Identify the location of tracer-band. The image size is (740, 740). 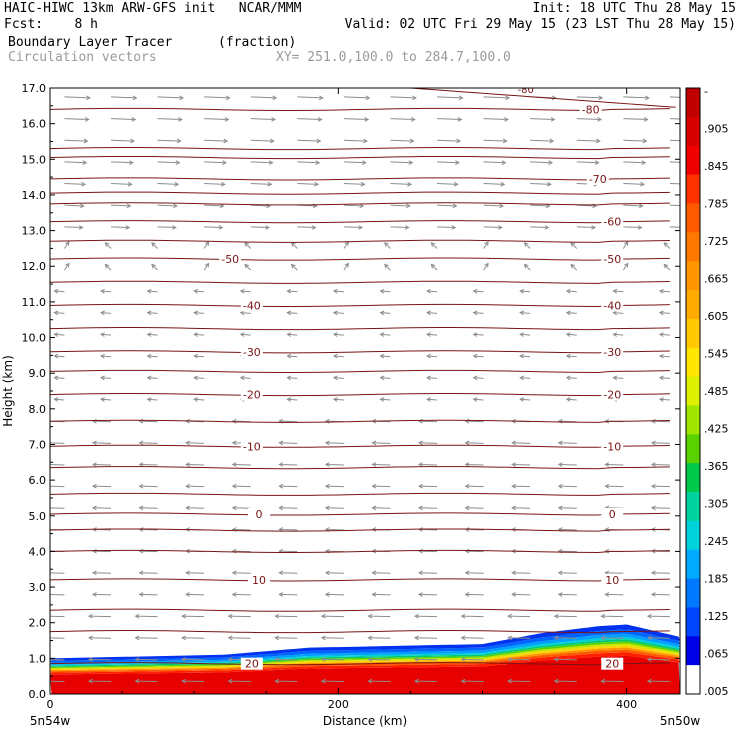
(365, 663).